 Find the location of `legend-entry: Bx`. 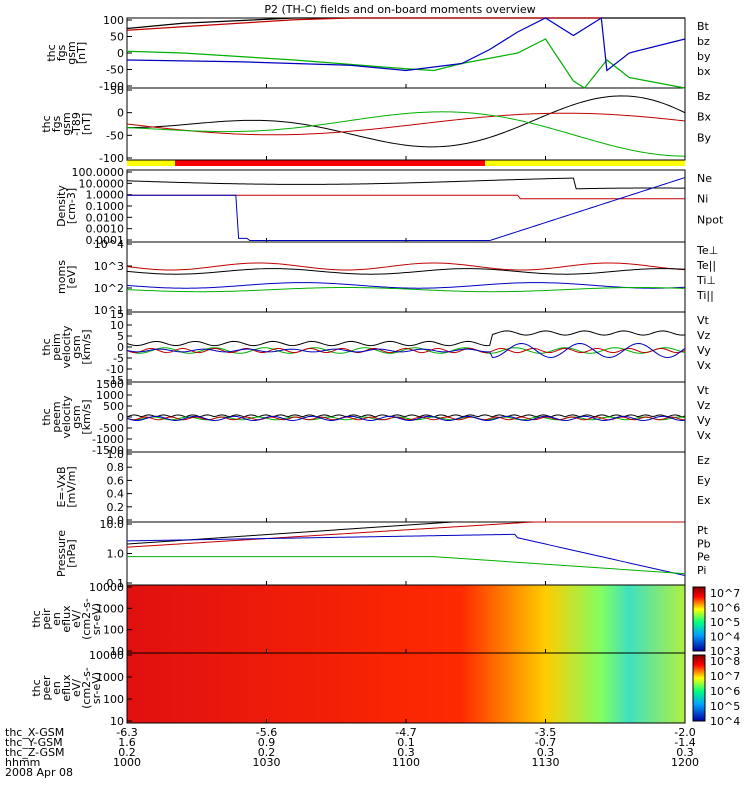

legend-entry: Bx is located at coordinates (704, 117).